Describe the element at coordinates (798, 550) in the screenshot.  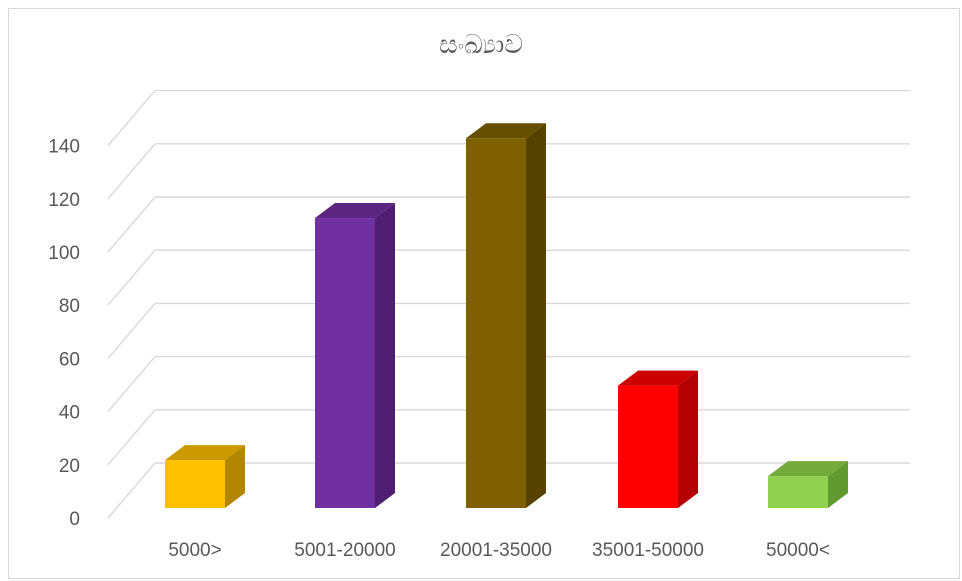
I see `x-category-label: 50000<` at that location.